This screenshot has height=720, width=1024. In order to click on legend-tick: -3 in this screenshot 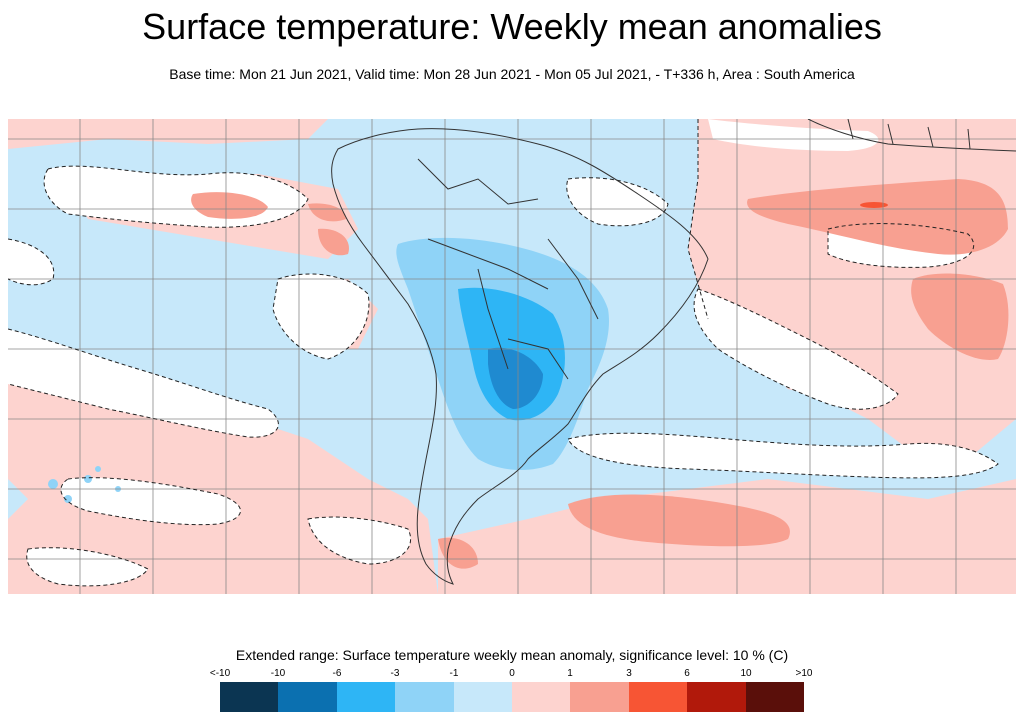, I will do `click(395, 673)`.